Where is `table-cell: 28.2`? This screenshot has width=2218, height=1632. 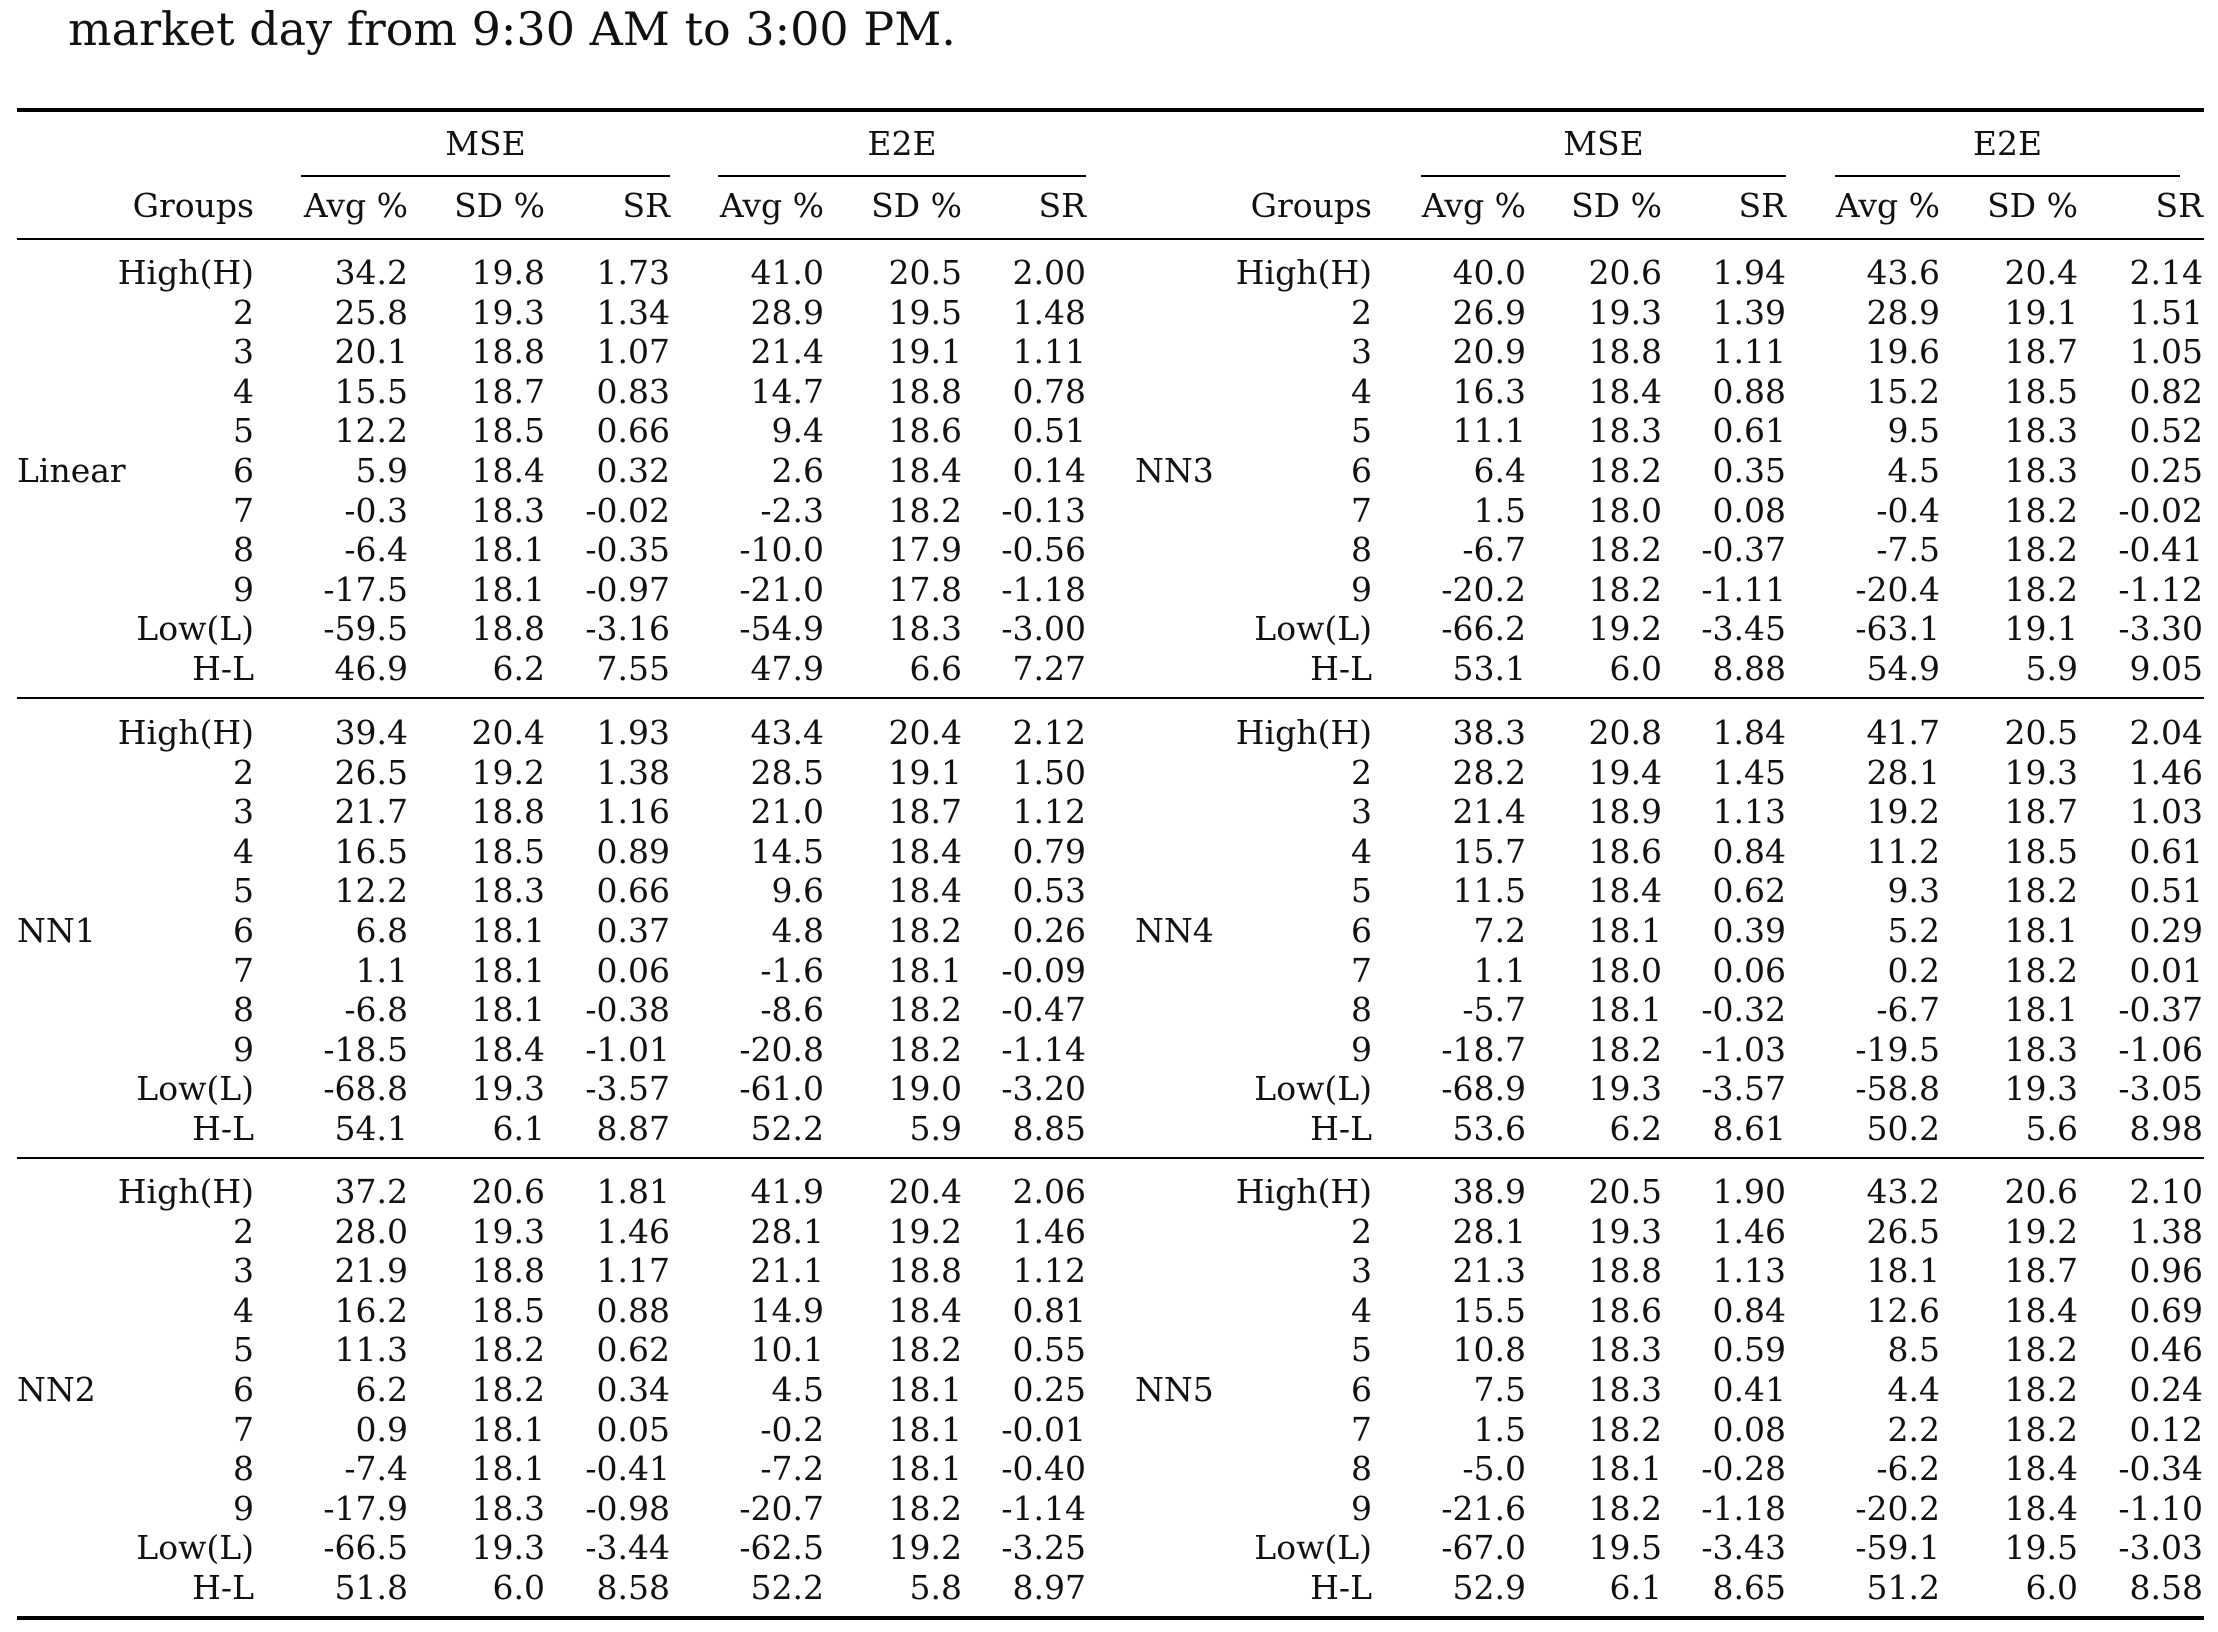
table-cell: 28.2 is located at coordinates (1489, 772).